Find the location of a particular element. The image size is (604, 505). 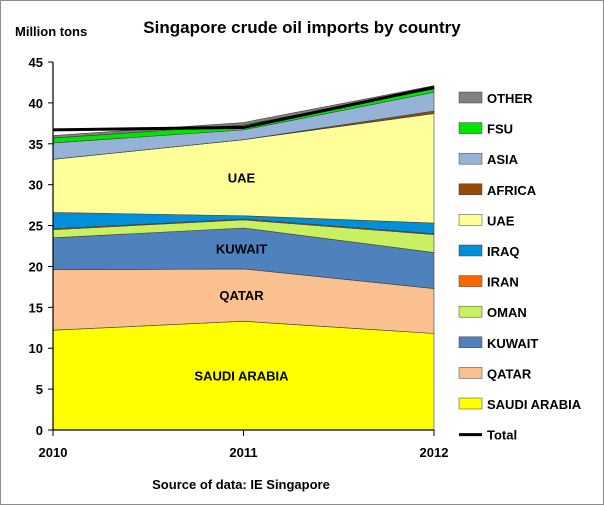

legend-label-africa: AFRICA is located at coordinates (512, 190).